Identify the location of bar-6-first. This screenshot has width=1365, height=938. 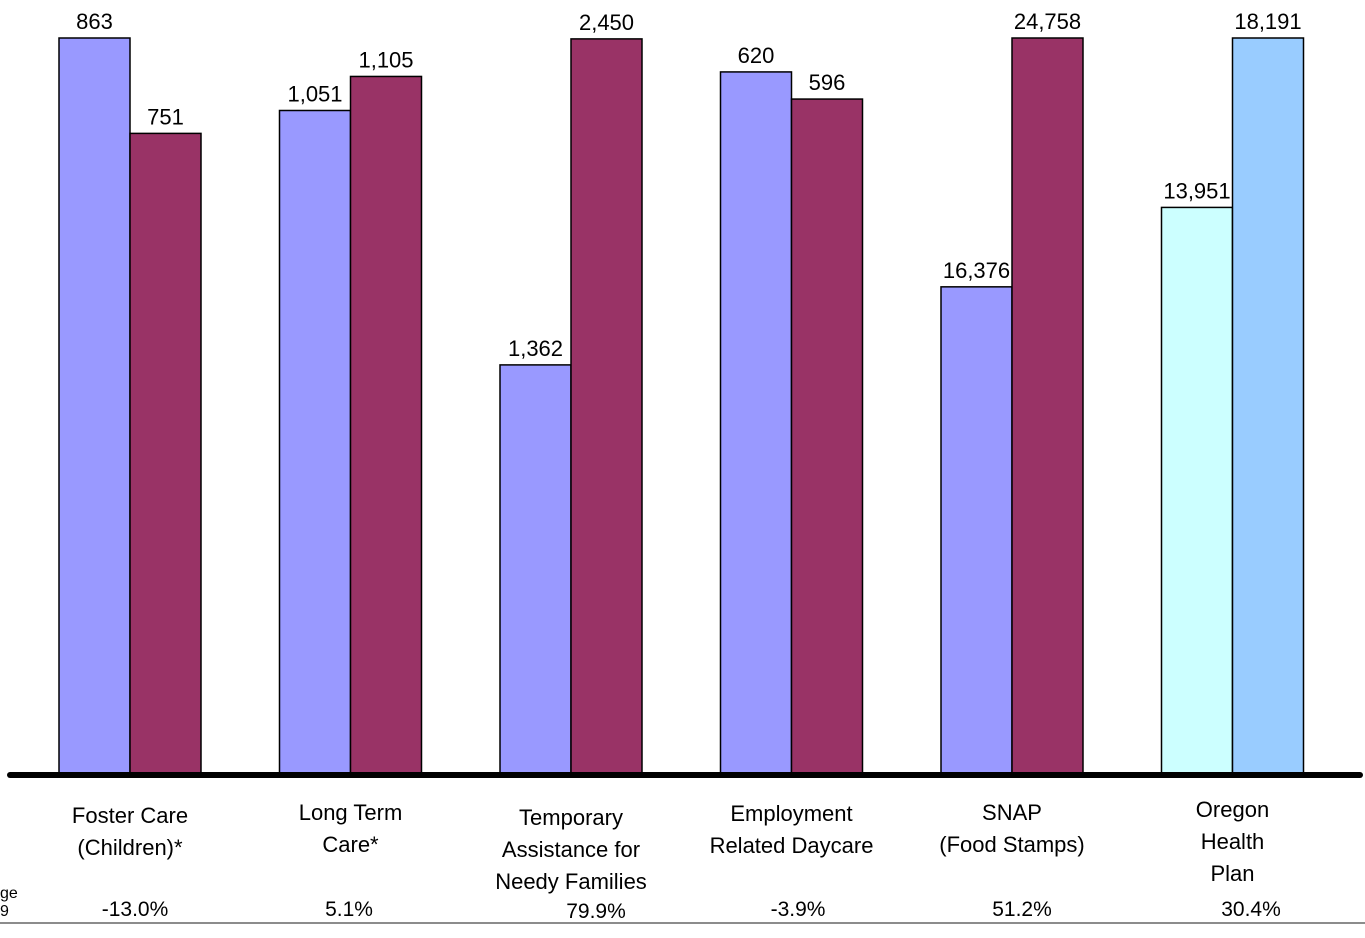
(1197, 490).